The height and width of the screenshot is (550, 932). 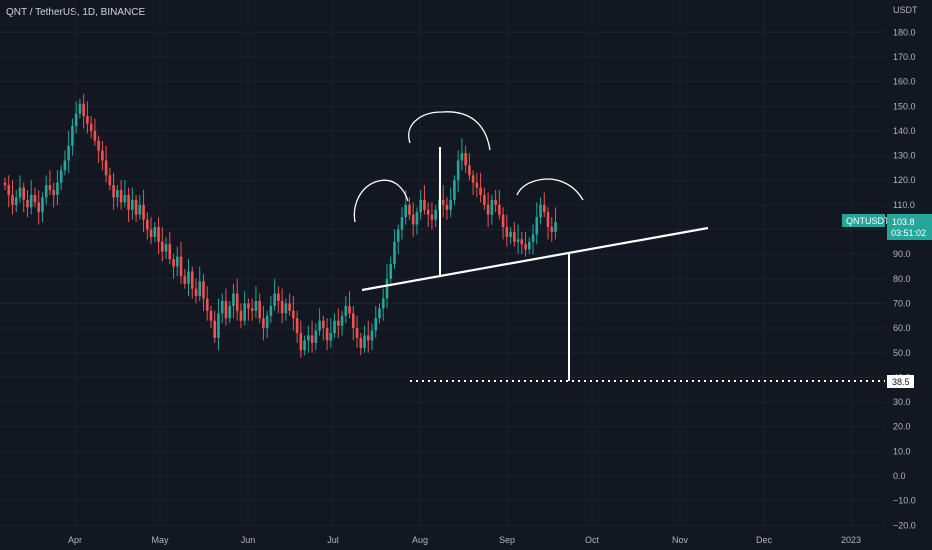 What do you see at coordinates (902, 451) in the screenshot?
I see `y-tick-label: 10.0` at bounding box center [902, 451].